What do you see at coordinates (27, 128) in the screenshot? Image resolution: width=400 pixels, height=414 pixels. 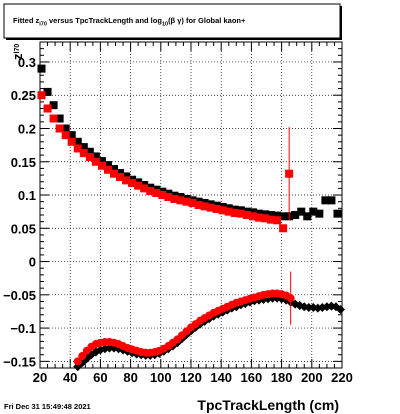 I see `y-tick-label: 0.2` at bounding box center [27, 128].